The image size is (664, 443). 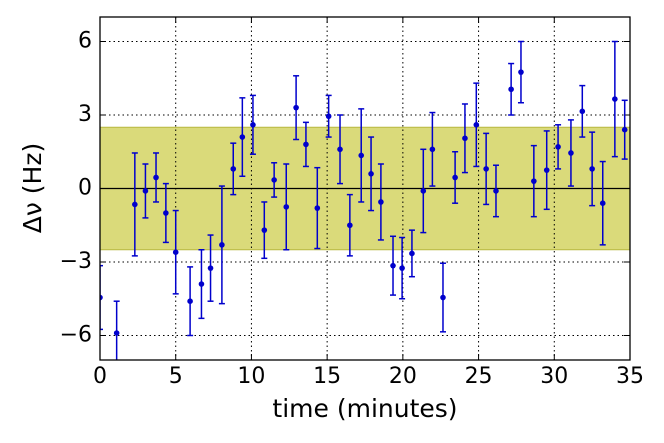 I want to click on y-tick-label: 3, so click(x=85, y=114).